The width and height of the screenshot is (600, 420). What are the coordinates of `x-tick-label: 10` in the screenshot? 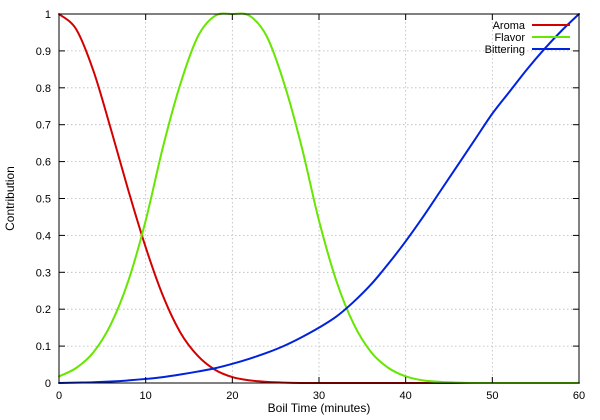 It's located at (146, 396).